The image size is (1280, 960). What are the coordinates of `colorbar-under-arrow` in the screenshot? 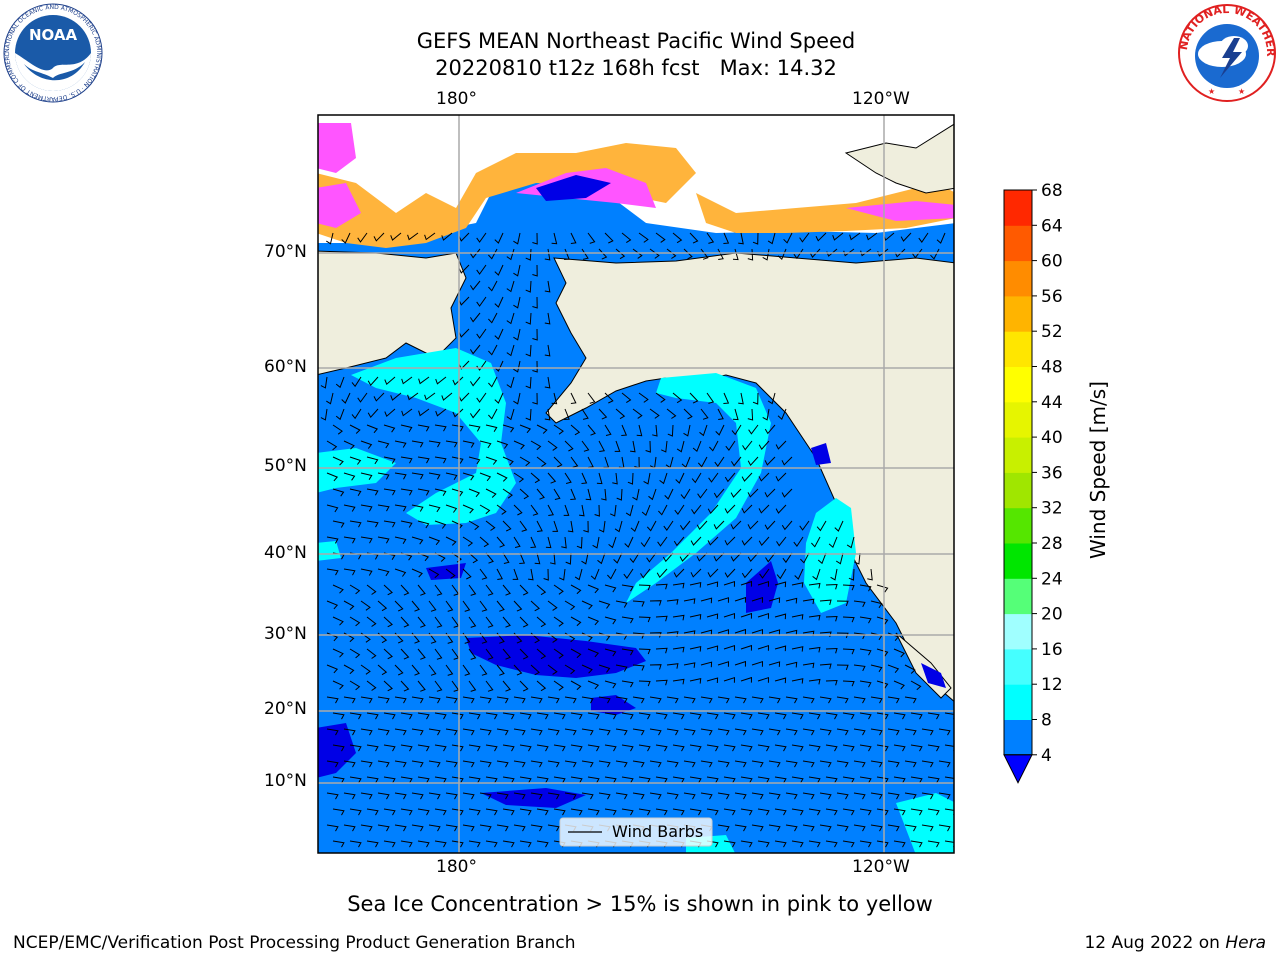 It's located at (1018, 769).